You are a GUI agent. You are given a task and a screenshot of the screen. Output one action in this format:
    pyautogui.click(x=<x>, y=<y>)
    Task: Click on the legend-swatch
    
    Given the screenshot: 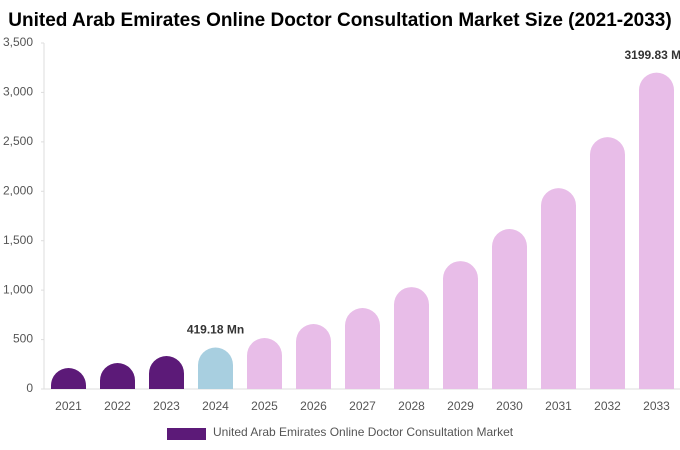 What is the action you would take?
    pyautogui.click(x=186, y=434)
    